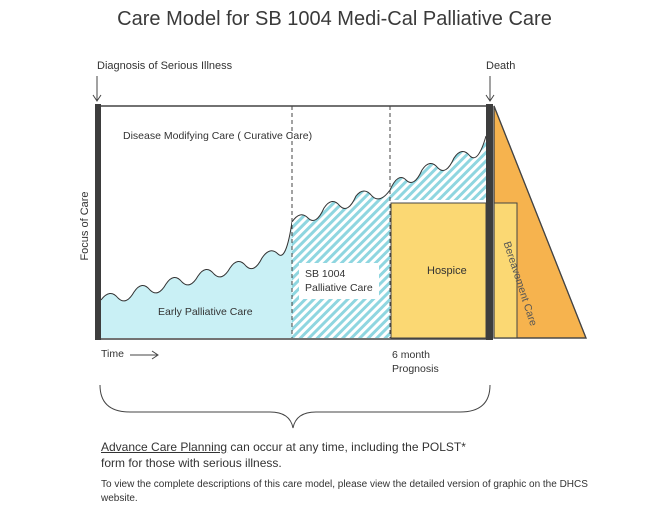 The height and width of the screenshot is (510, 669). What do you see at coordinates (98, 222) in the screenshot?
I see `diagnosis-bar` at bounding box center [98, 222].